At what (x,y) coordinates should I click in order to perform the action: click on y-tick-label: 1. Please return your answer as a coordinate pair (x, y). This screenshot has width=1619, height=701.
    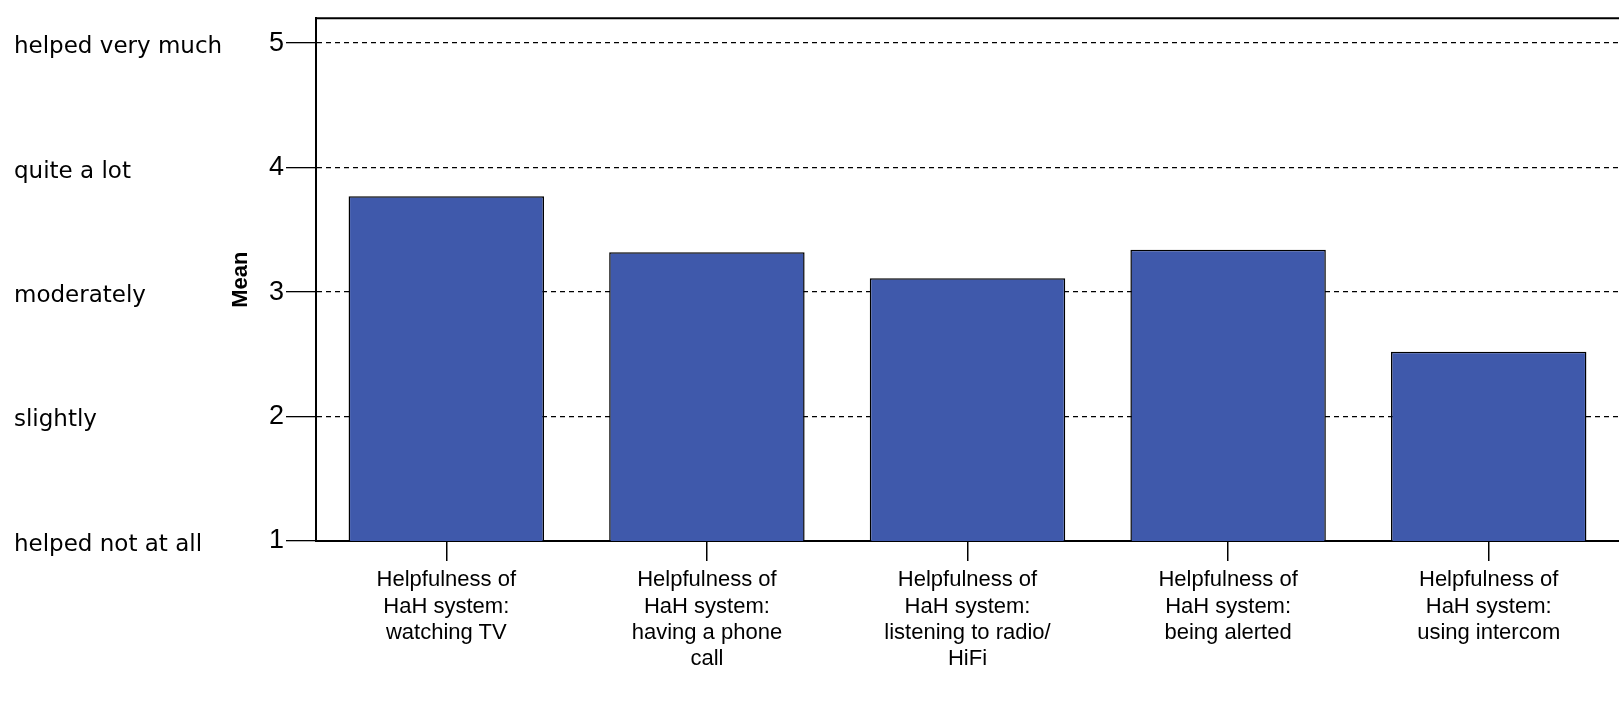
    Looking at the image, I should click on (276, 539).